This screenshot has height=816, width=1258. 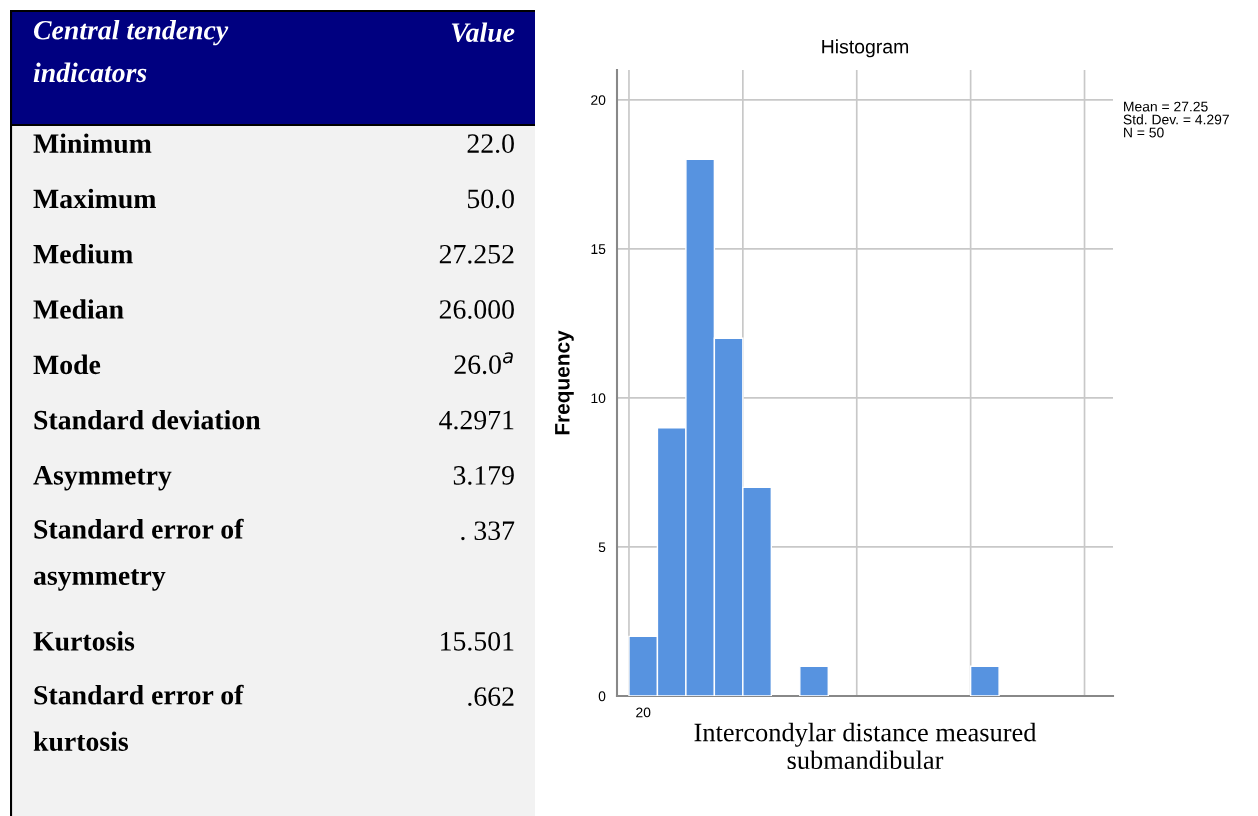 What do you see at coordinates (564, 382) in the screenshot?
I see `y-axis-title: Frequency` at bounding box center [564, 382].